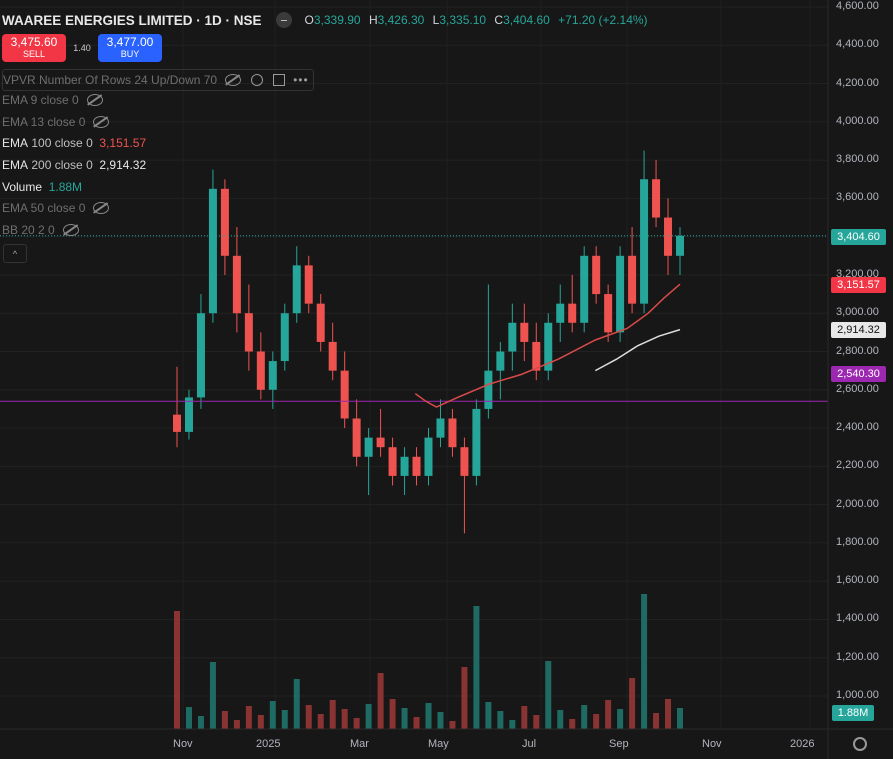  What do you see at coordinates (857, 427) in the screenshot?
I see `price-tick: 2,400.00` at bounding box center [857, 427].